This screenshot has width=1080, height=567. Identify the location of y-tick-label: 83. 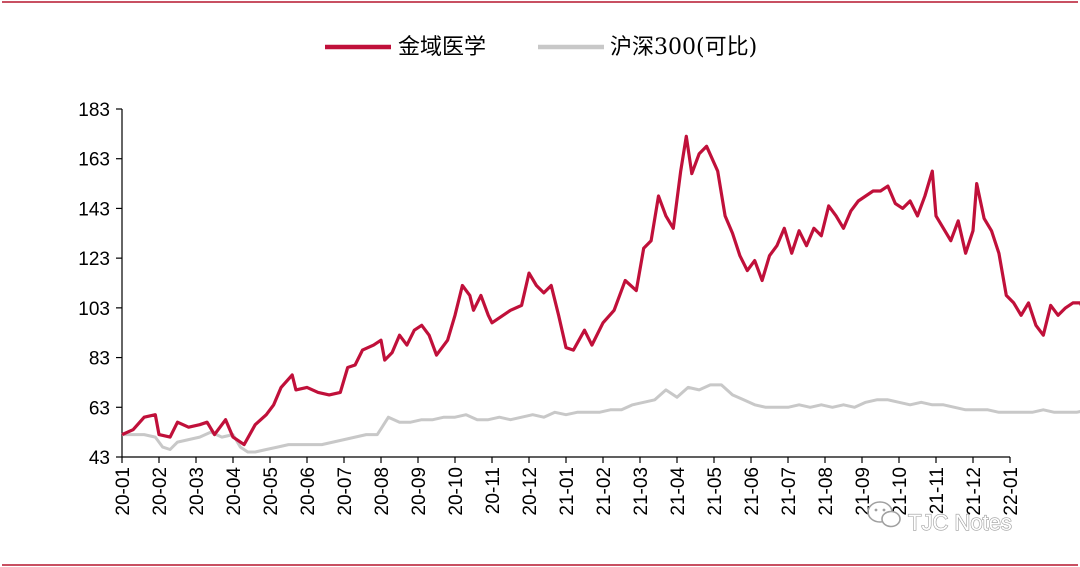
(99, 359).